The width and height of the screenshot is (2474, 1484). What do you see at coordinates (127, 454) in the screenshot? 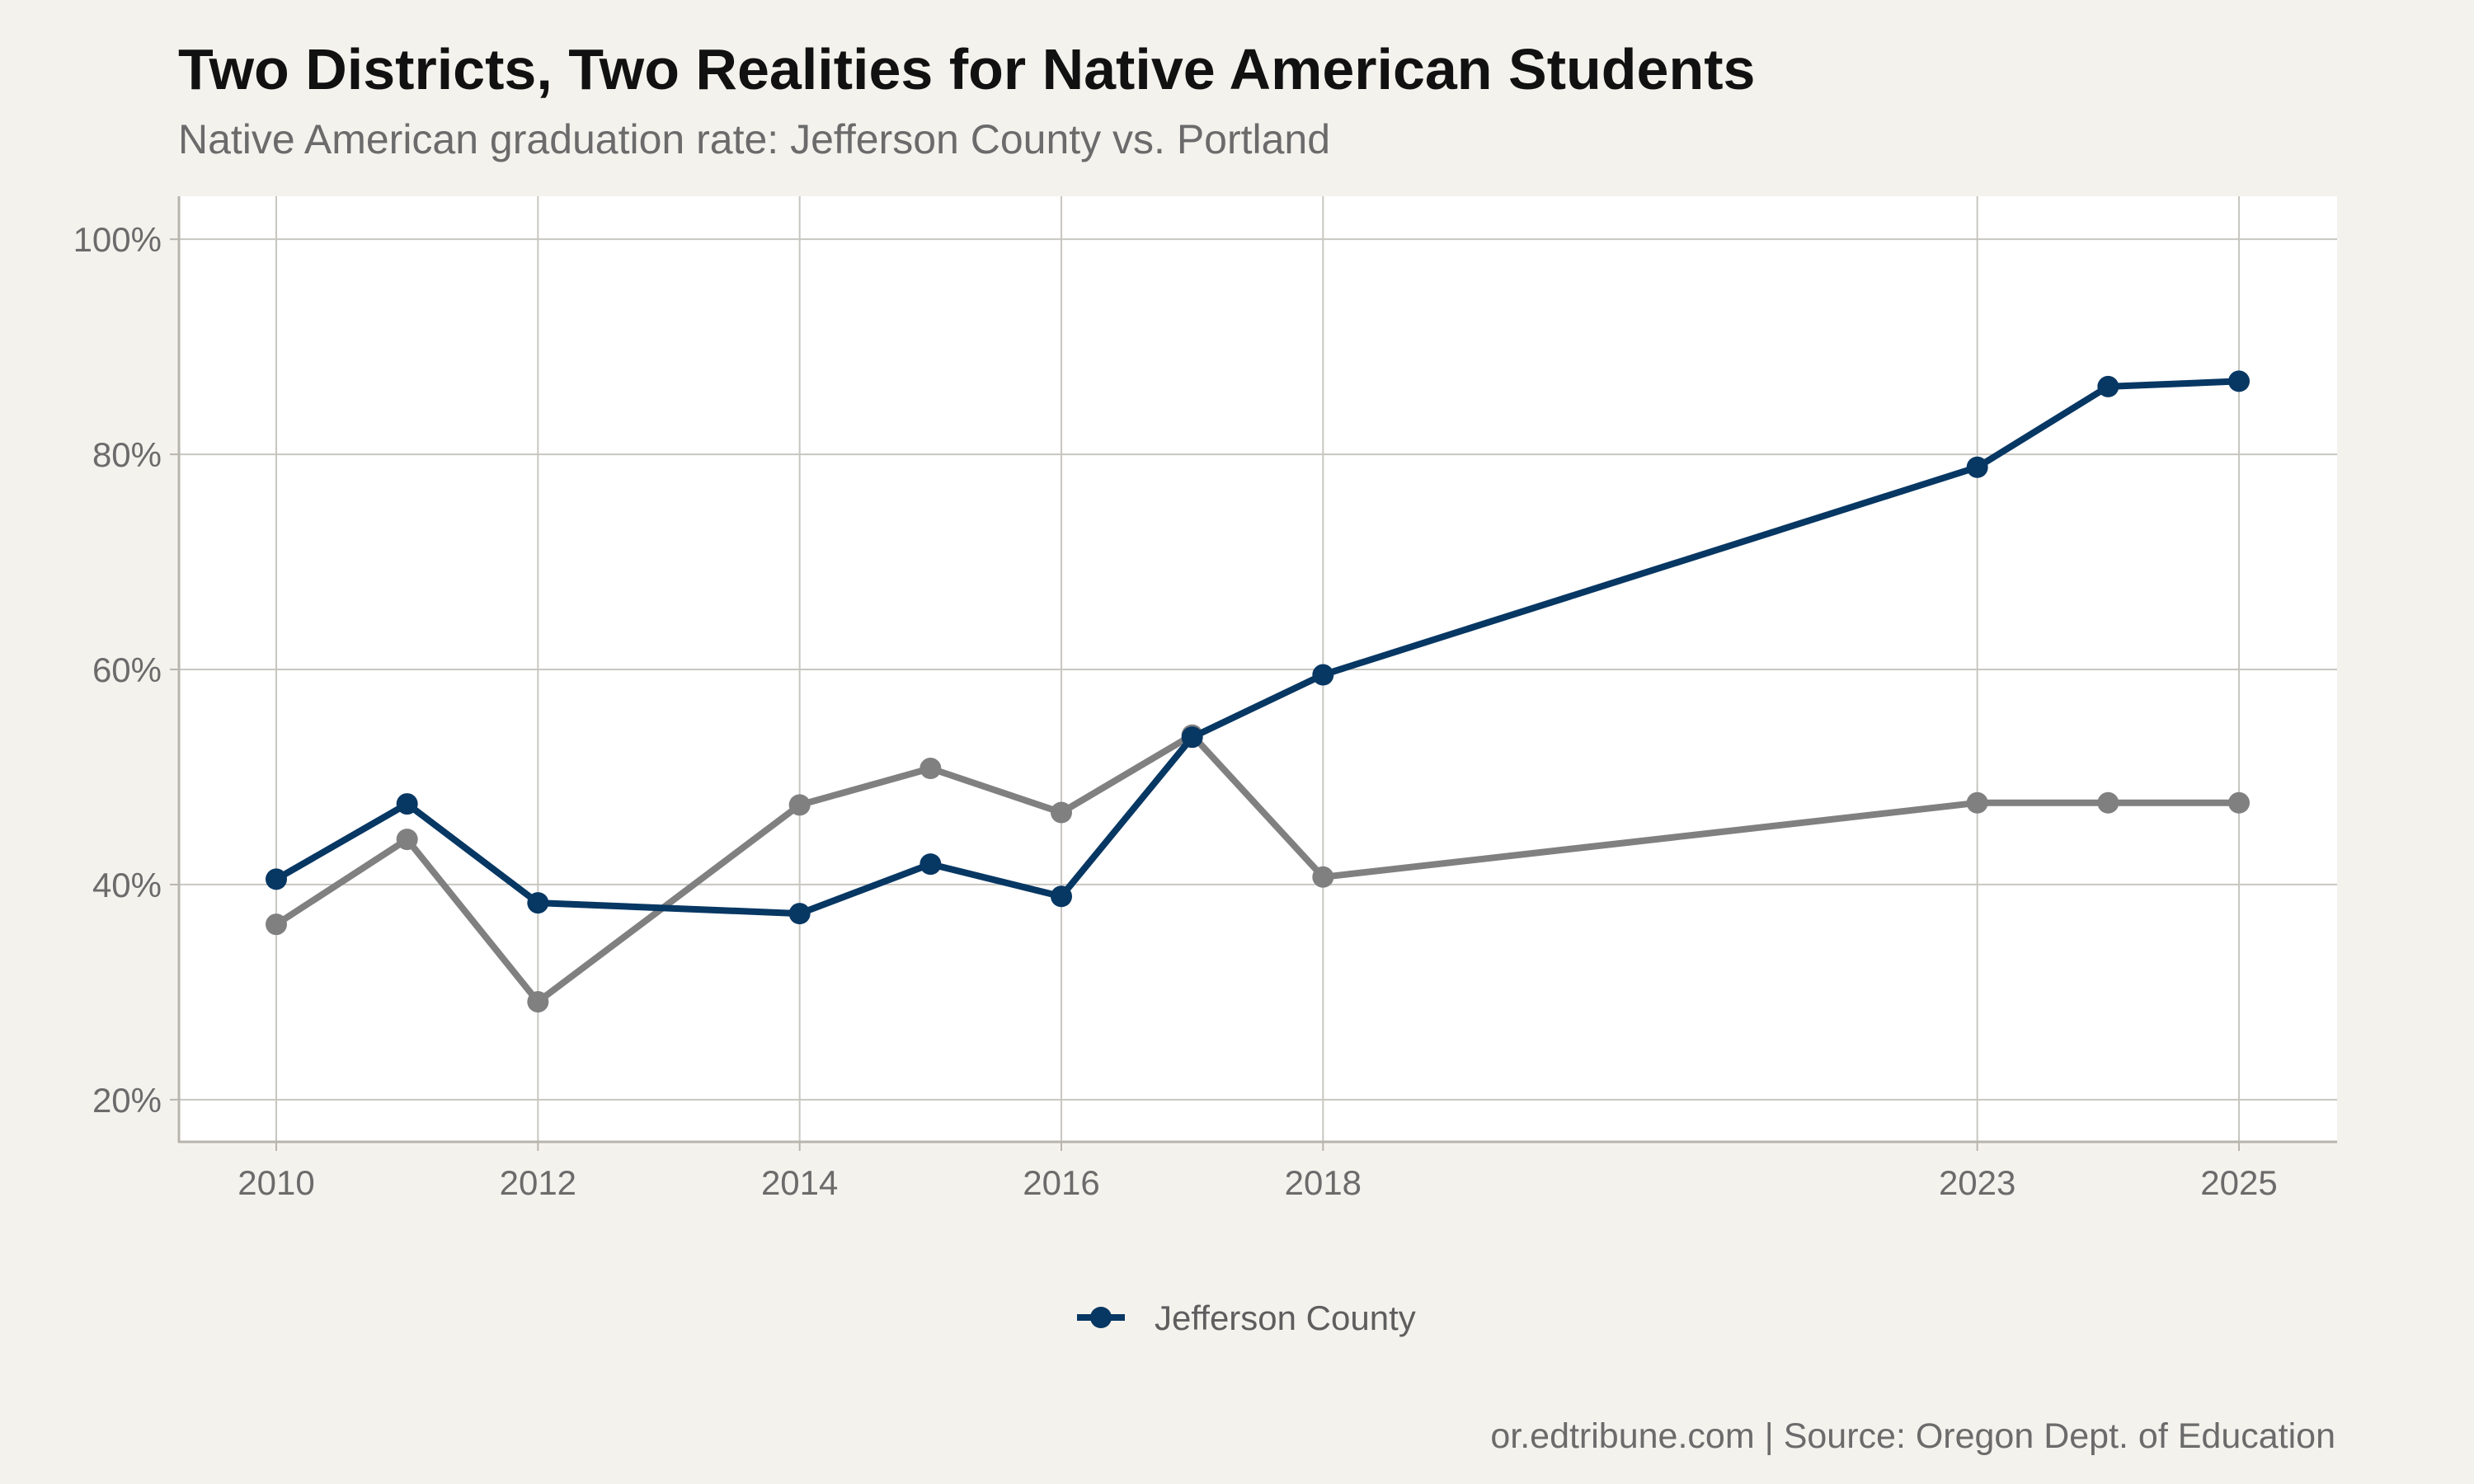
I see `y-tick-label: 80%` at bounding box center [127, 454].